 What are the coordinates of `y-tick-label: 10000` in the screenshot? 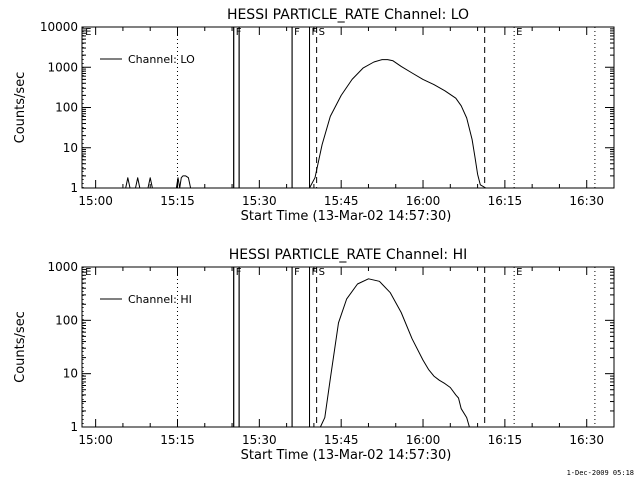 It's located at (59, 27).